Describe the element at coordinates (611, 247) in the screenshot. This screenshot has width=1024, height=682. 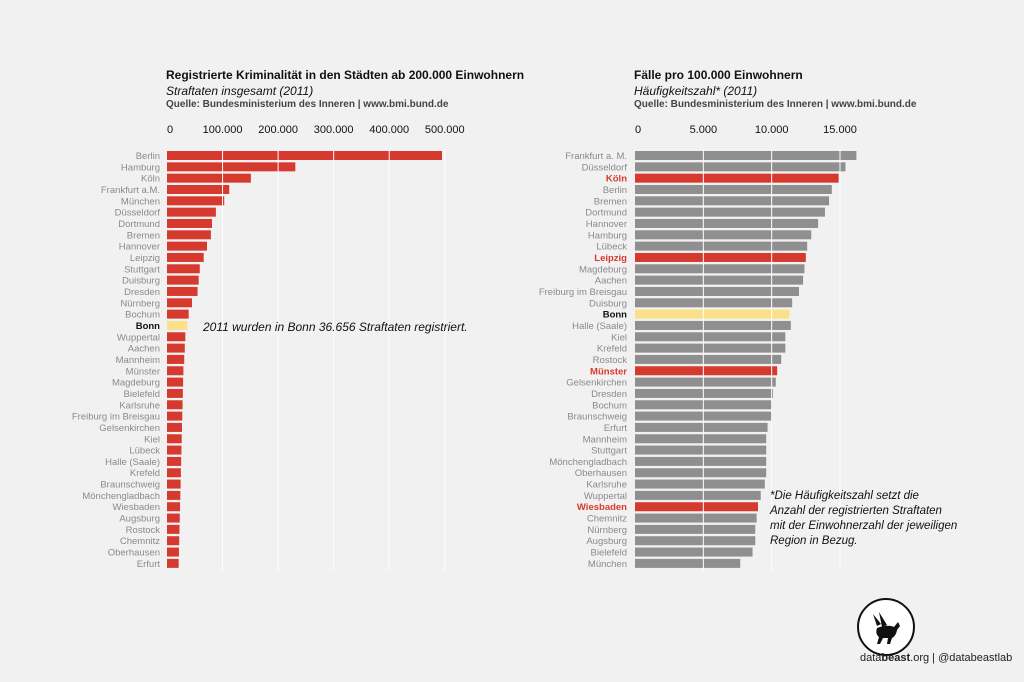
I see `chart2-category-label: Lübeck` at that location.